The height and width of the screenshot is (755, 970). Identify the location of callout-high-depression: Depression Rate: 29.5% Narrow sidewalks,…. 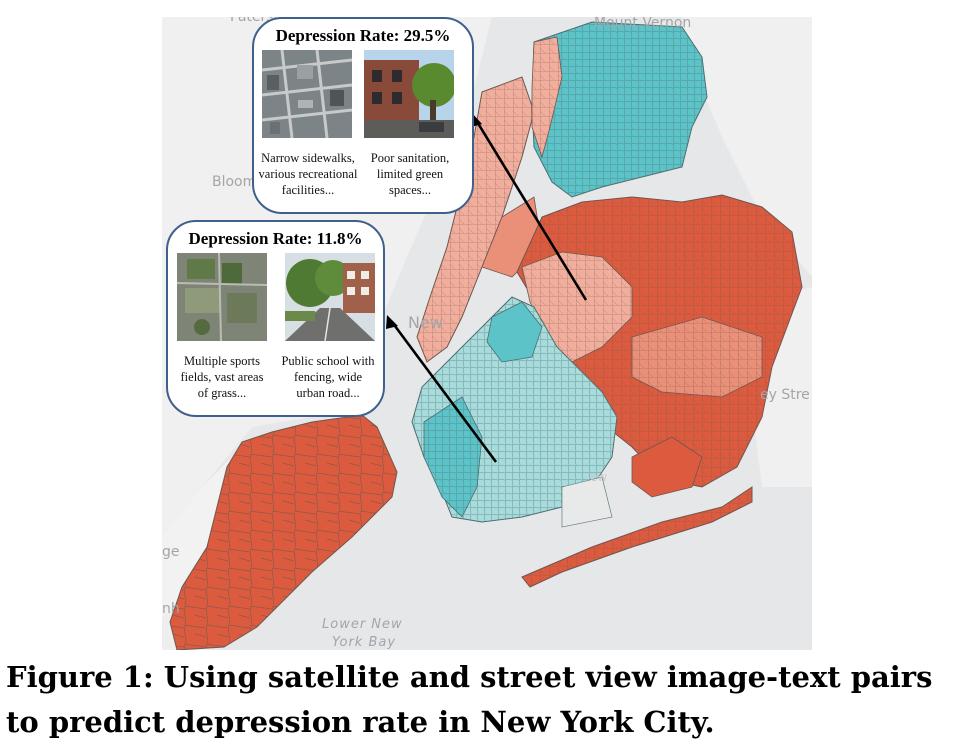
(363, 115).